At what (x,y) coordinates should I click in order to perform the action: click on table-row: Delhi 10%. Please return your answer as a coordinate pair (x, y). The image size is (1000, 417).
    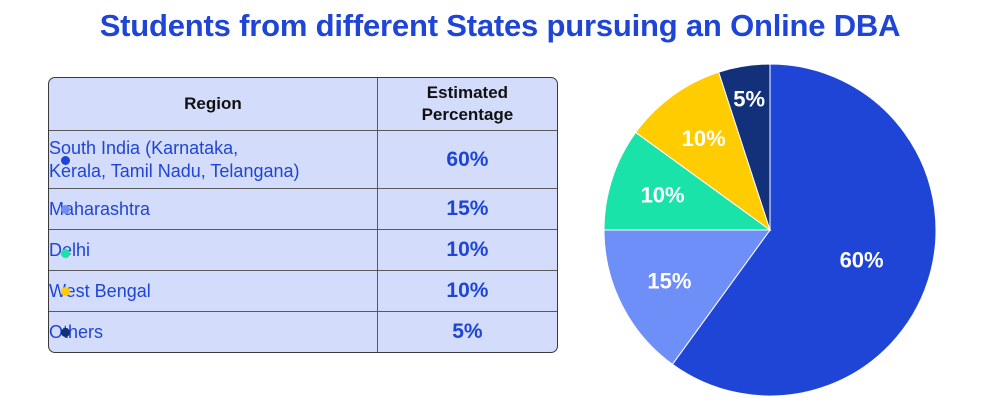
    Looking at the image, I should click on (303, 250).